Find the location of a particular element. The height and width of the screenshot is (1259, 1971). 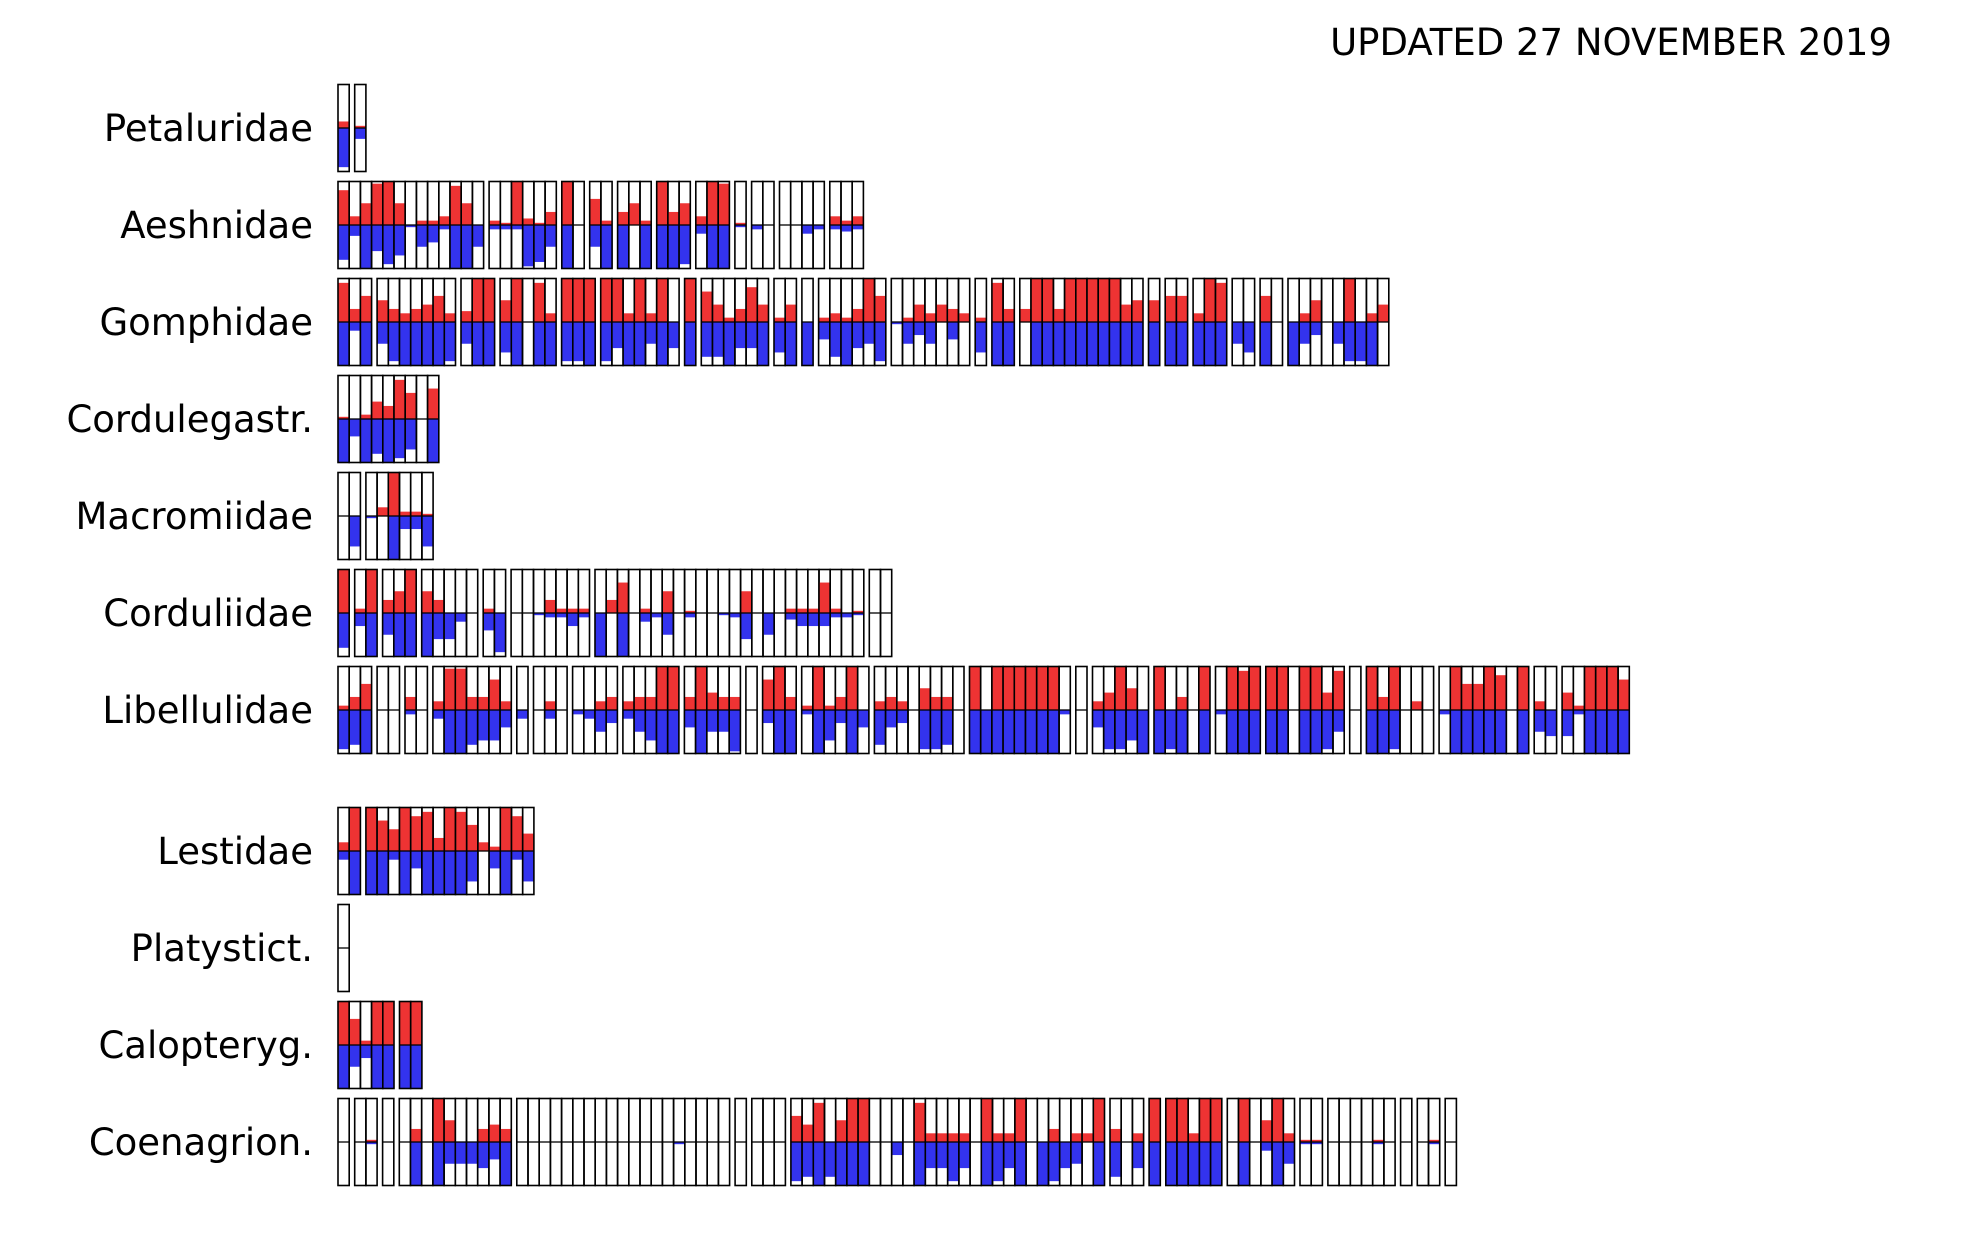

family-row: Calopteryg. is located at coordinates (260, 1045).